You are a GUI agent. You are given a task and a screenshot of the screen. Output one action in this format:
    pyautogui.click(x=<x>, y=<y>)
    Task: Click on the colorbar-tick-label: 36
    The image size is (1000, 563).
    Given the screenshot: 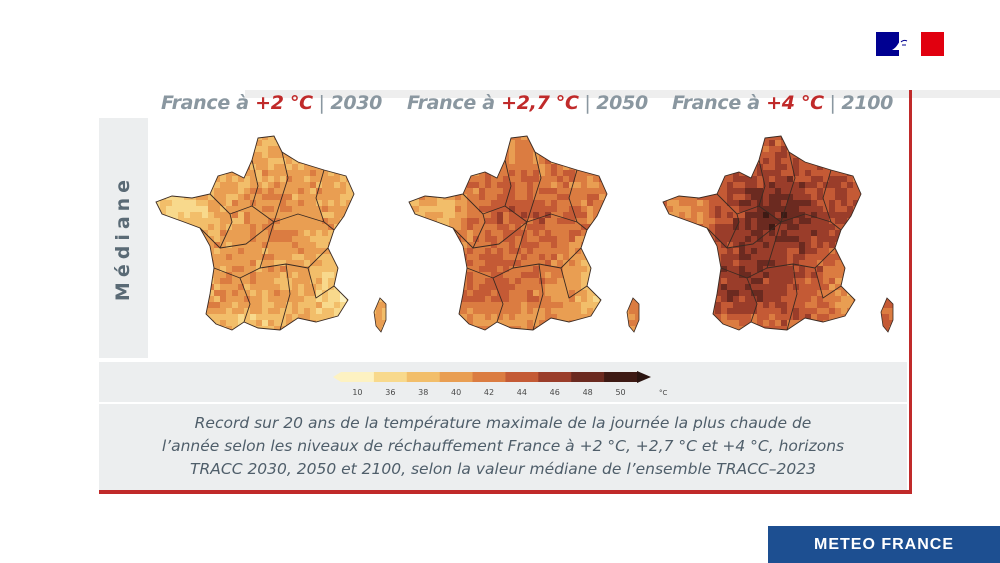 What is the action you would take?
    pyautogui.click(x=390, y=392)
    